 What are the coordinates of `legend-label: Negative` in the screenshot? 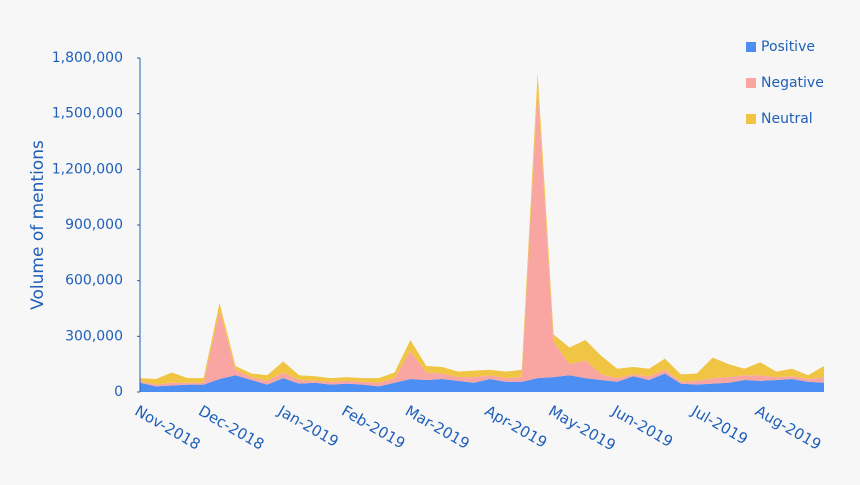 It's located at (792, 83).